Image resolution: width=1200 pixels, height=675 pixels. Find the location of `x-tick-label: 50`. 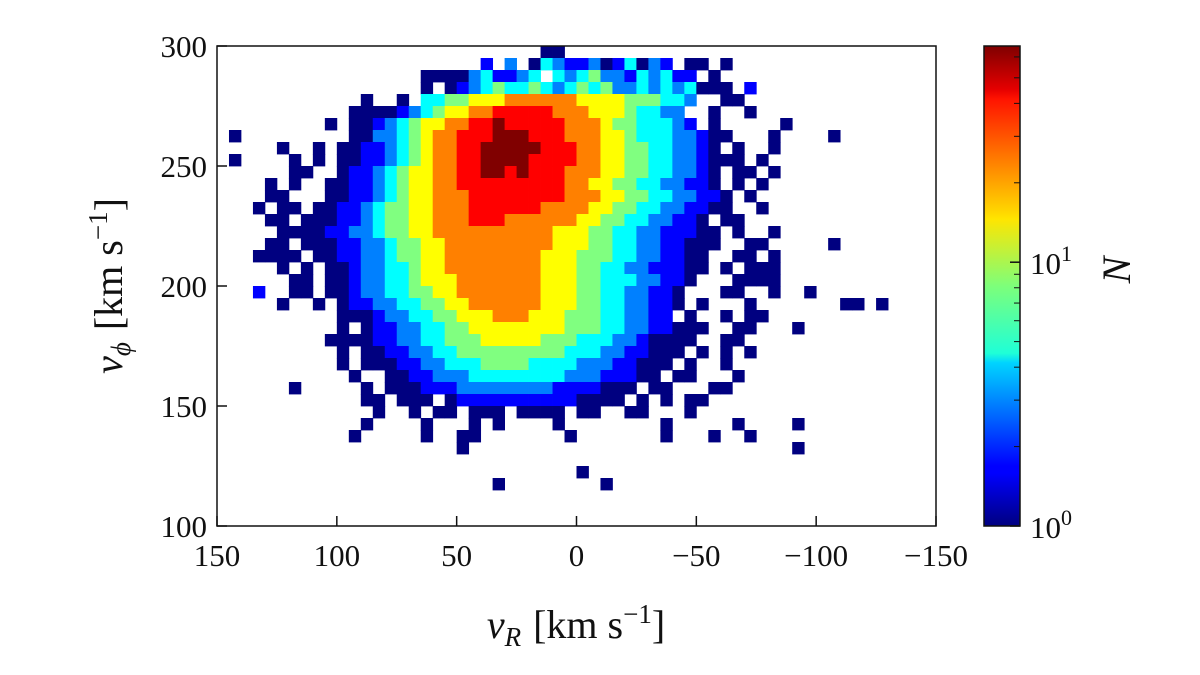

x-tick-label: 50 is located at coordinates (456, 555).